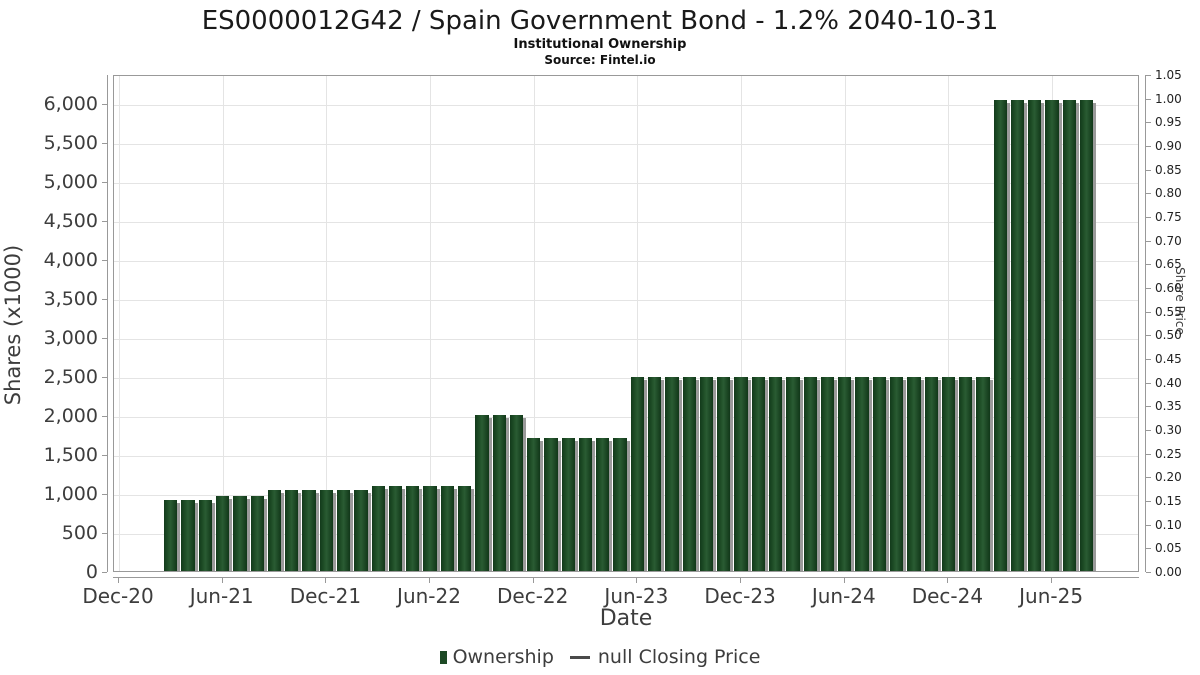 The width and height of the screenshot is (1200, 675). I want to click on y-tick-label-left: 1,000, so click(70, 494).